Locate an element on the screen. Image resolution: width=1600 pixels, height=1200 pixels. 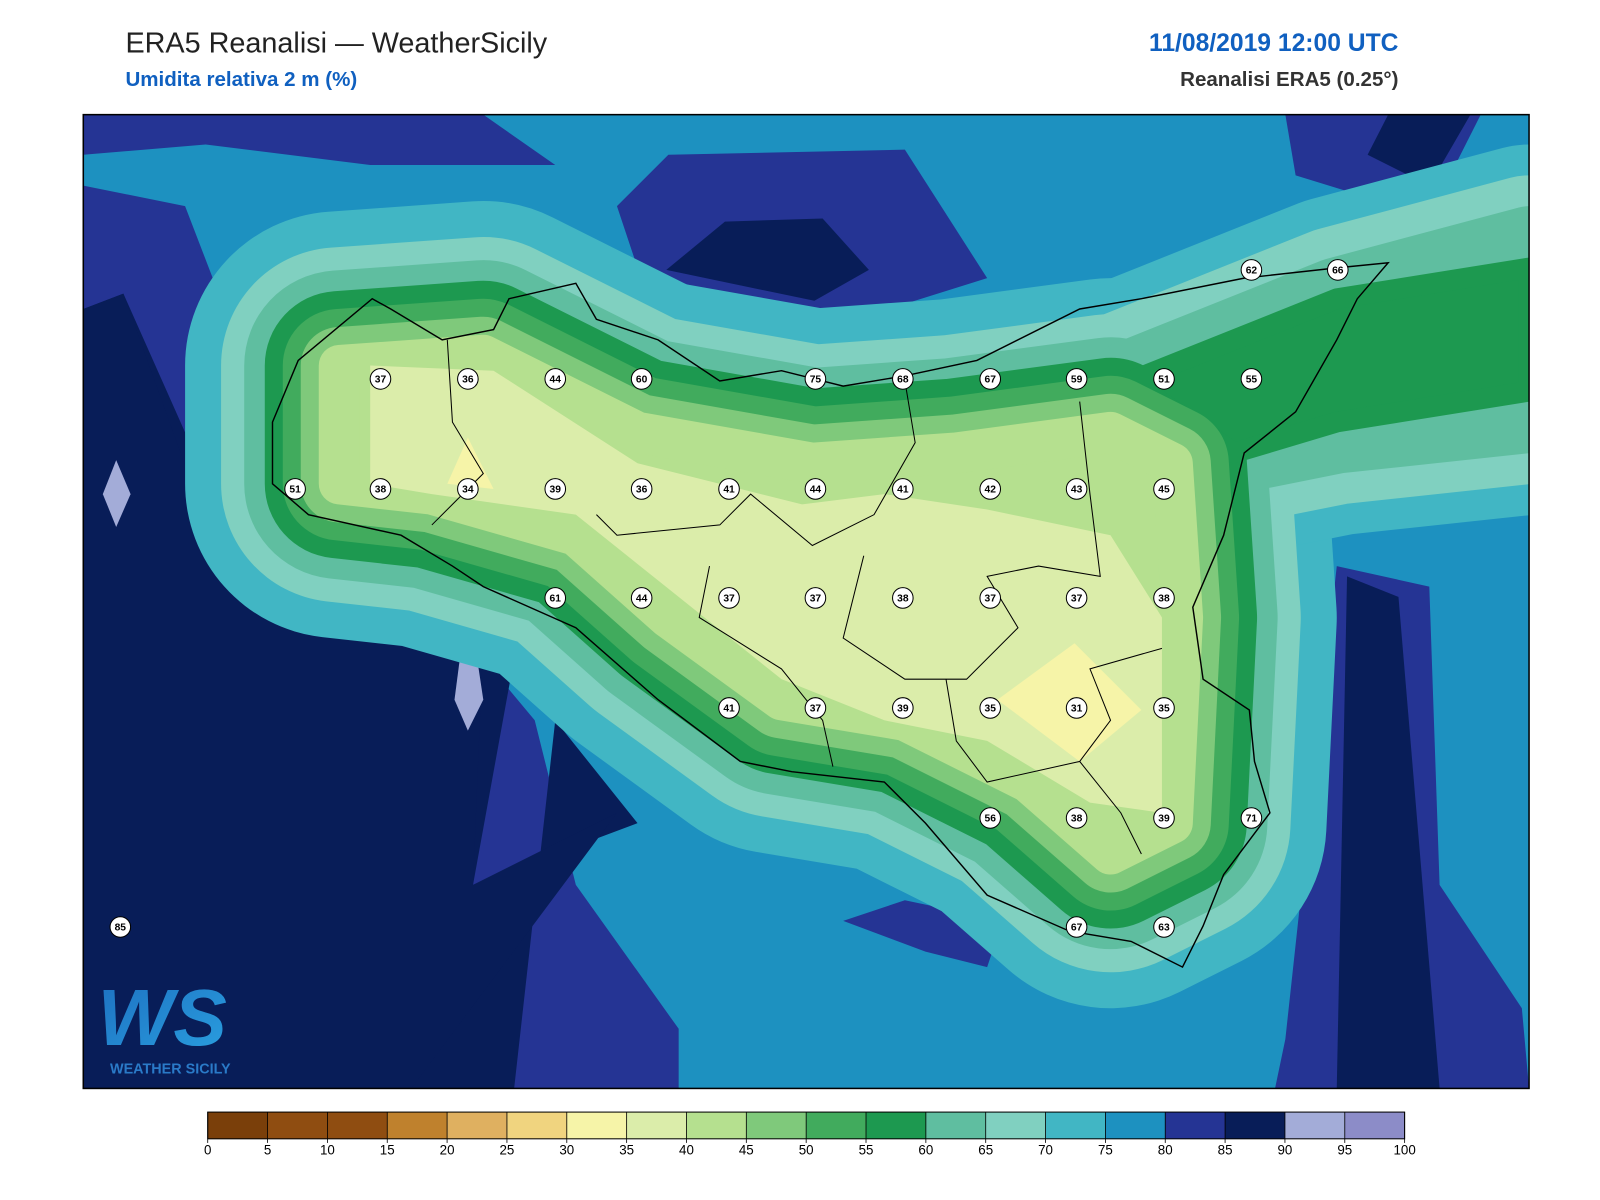
colorbar-tick-label: 10 is located at coordinates (327, 1150).